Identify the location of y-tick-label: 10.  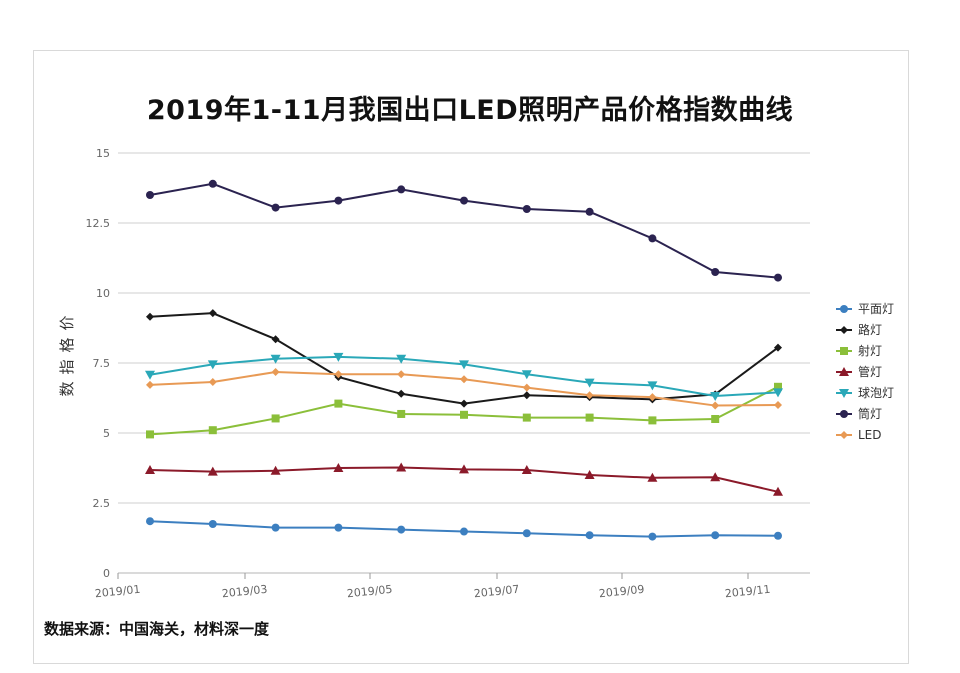
(103, 293).